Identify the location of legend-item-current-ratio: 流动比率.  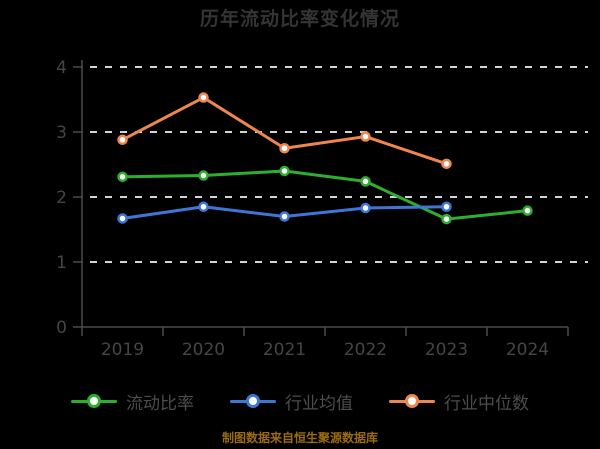
(132, 401).